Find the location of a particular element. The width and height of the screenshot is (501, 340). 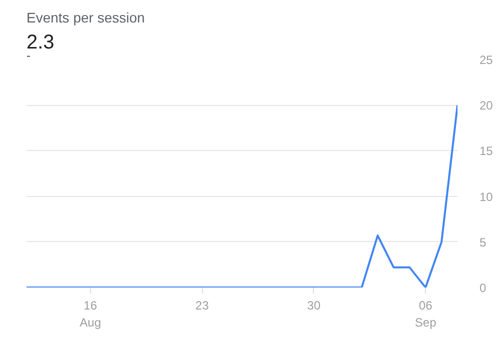

x-tick-label: 30 is located at coordinates (314, 305).